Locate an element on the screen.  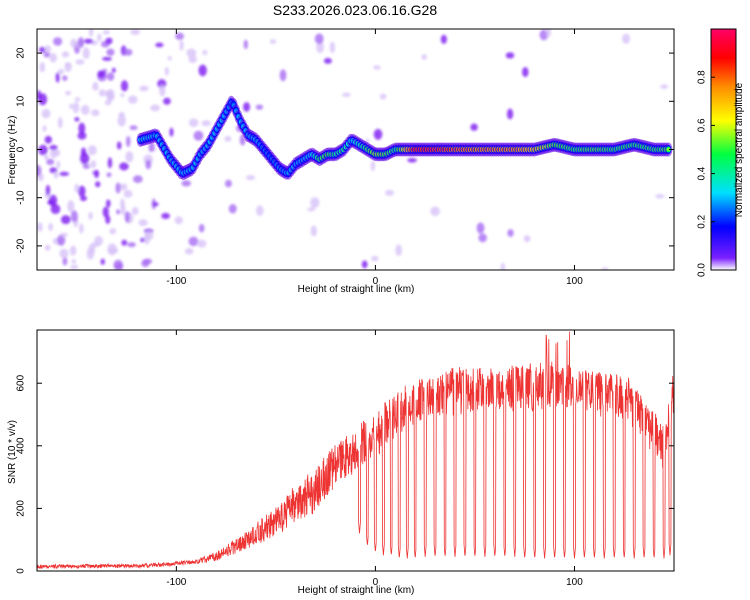
ridge-peak is located at coordinates (668, 149).